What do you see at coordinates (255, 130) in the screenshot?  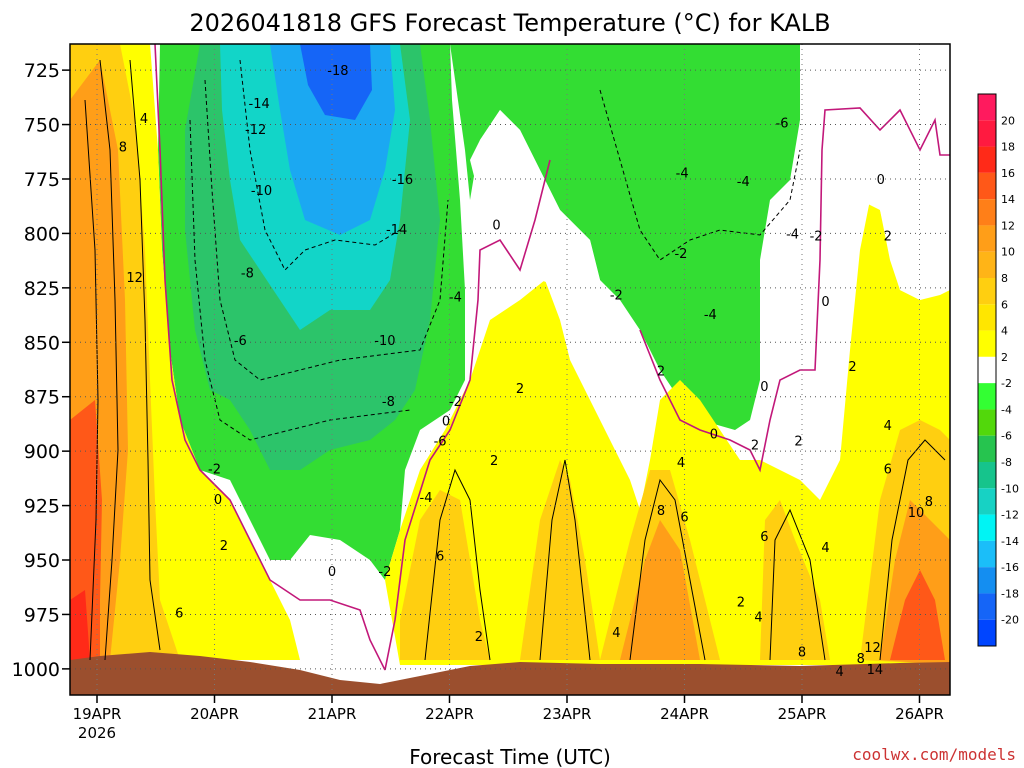 I see `contour-label: -12` at bounding box center [255, 130].